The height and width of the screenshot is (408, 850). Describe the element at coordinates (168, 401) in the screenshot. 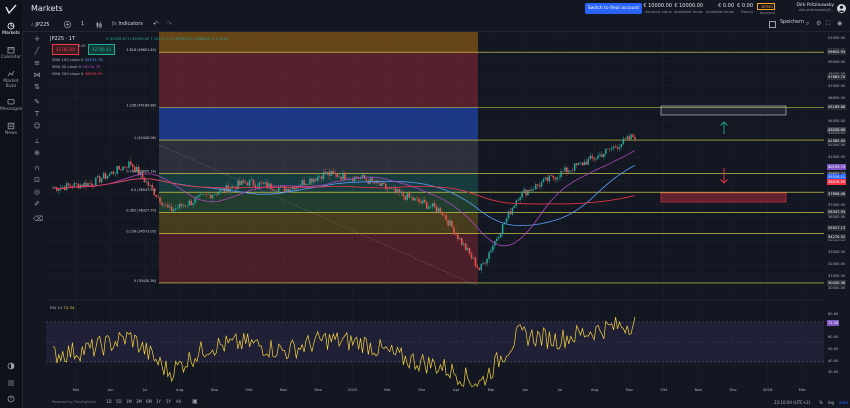

I see `range-button: 5Y` at that location.